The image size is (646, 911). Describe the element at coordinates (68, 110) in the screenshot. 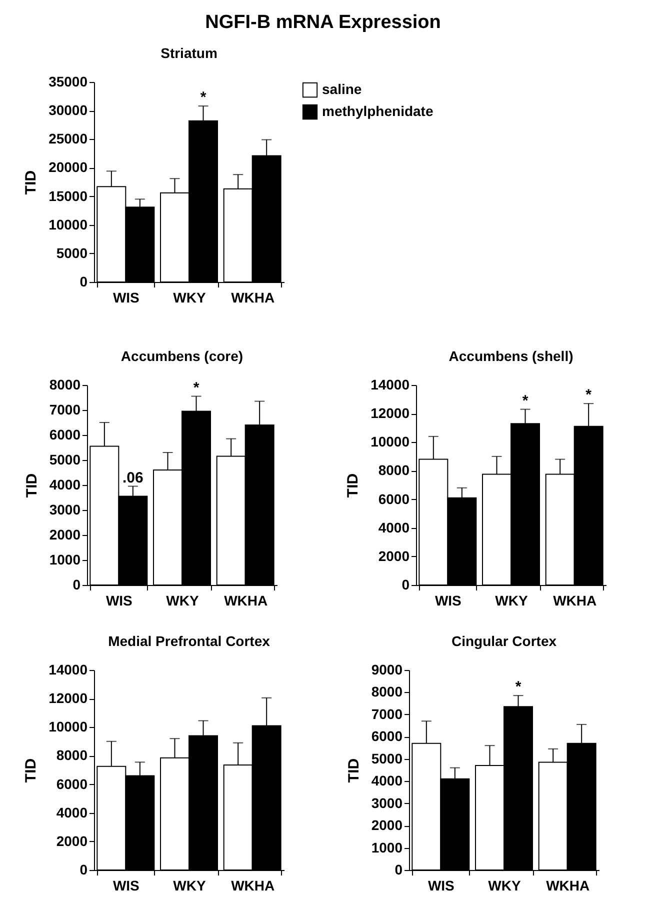

I see `y-tick-label: 30000` at that location.